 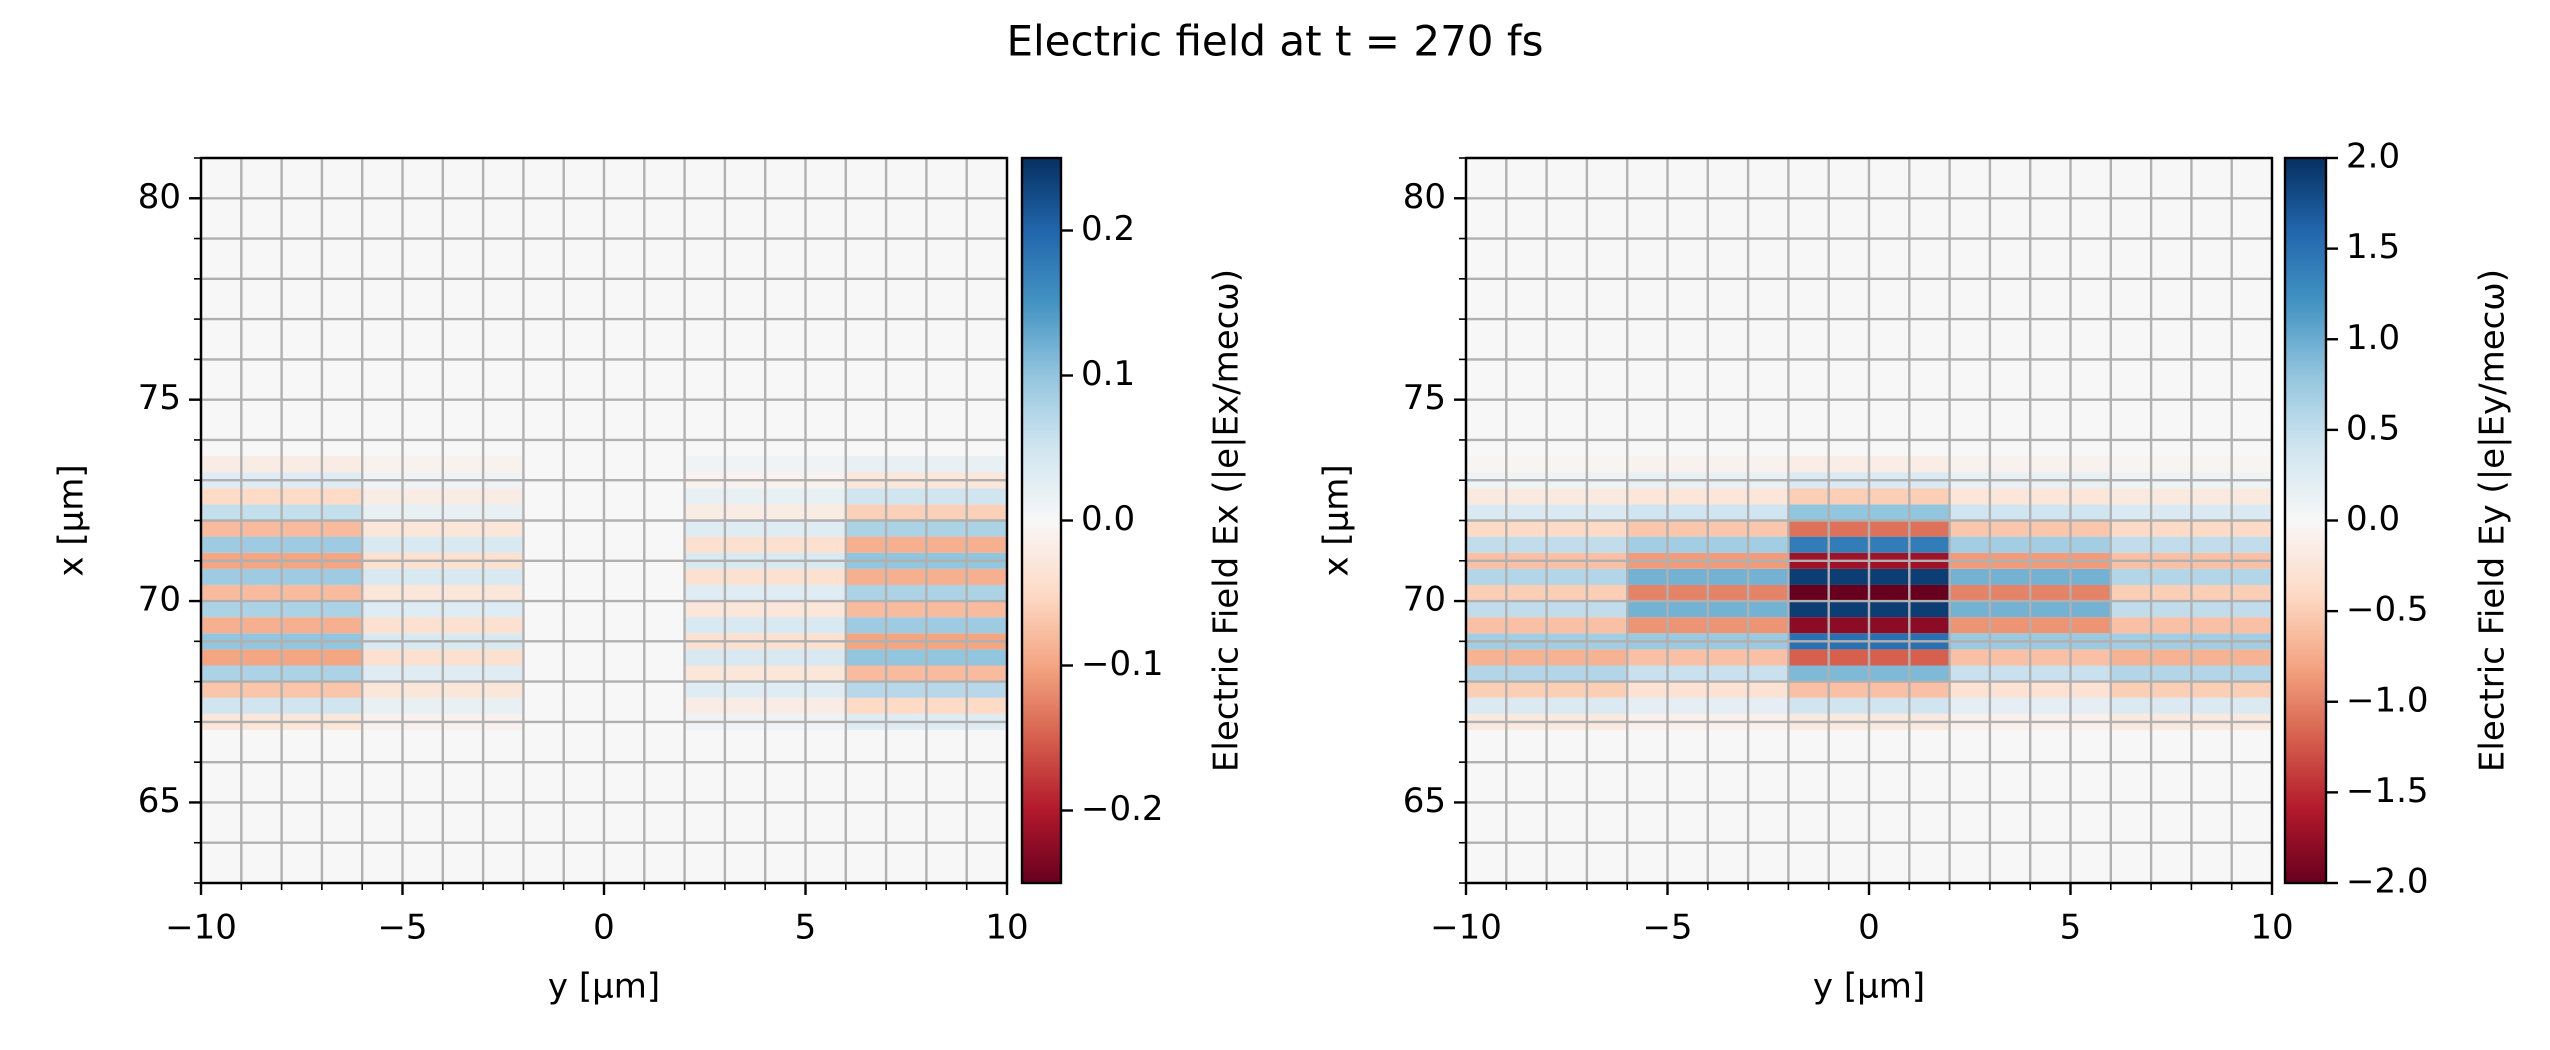 What do you see at coordinates (1122, 809) in the screenshot?
I see `colorbar-tick-label: −0.2` at bounding box center [1122, 809].